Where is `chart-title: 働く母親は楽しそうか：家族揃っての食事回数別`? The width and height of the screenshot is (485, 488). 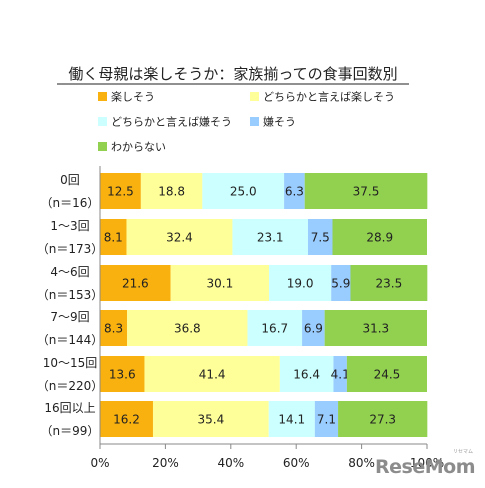
chart-title: 働く母親は楽しそうか：家族揃っての食事回数別 is located at coordinates (232, 74).